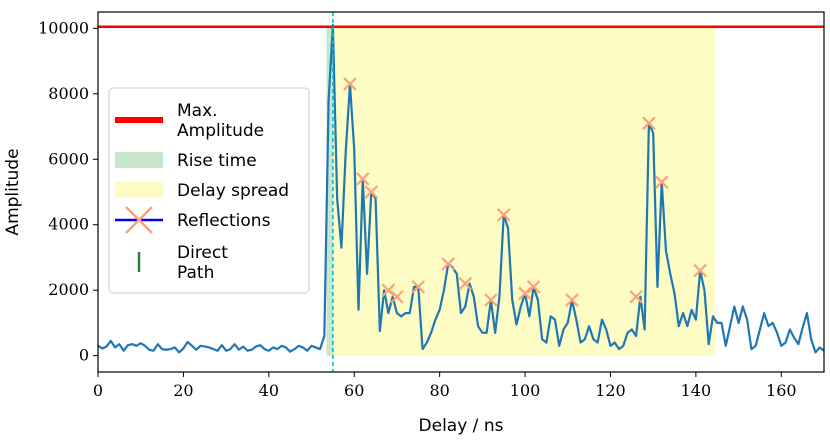  I want to click on x-tick-label: 120, so click(610, 390).